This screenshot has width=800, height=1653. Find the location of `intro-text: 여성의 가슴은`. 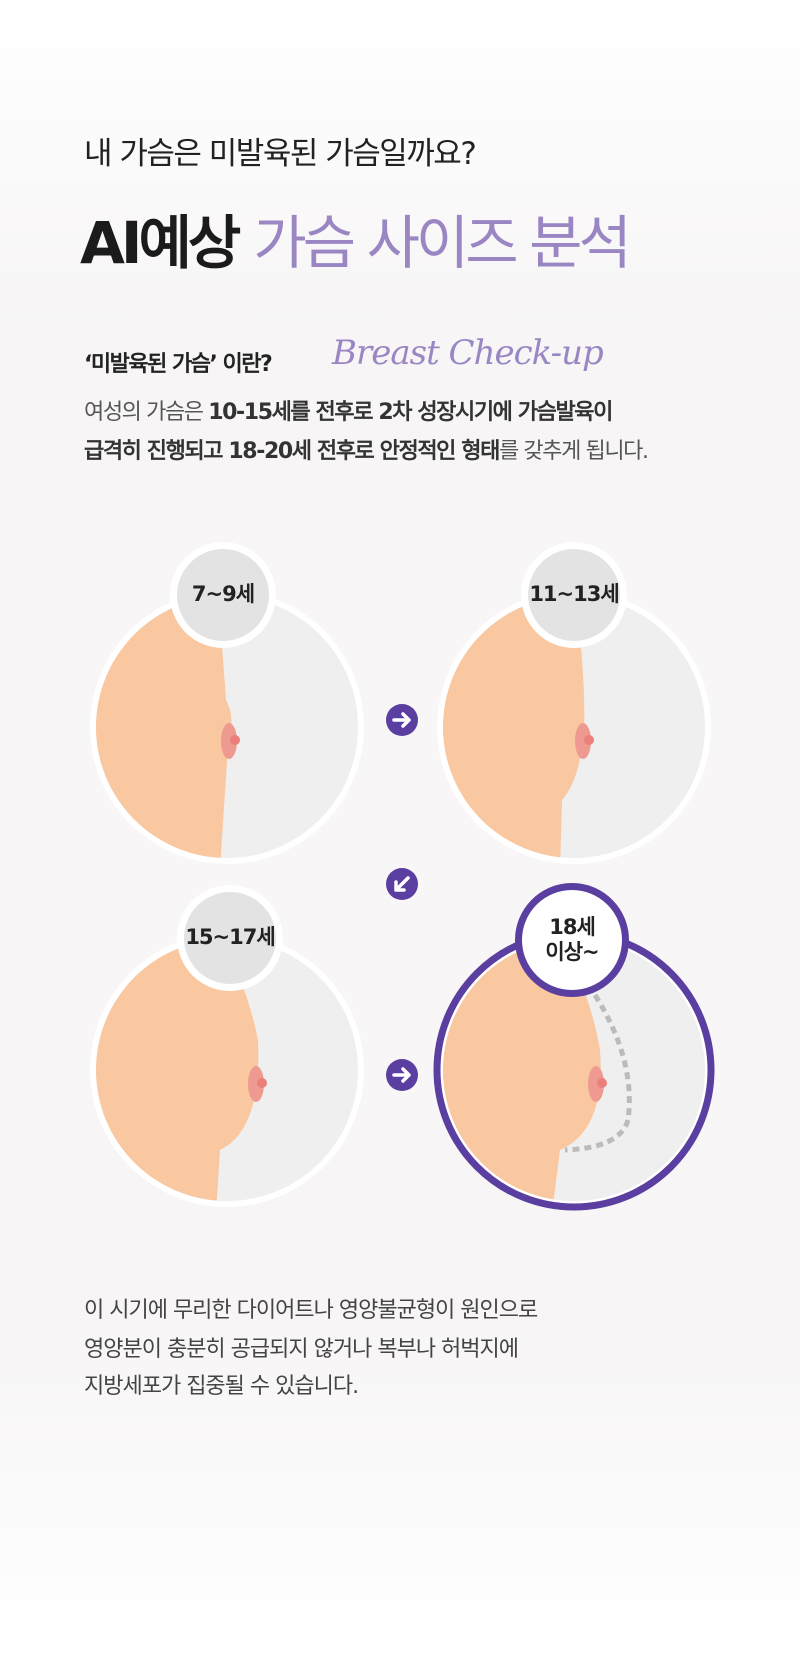

intro-text: 여성의 가슴은 is located at coordinates (146, 412).